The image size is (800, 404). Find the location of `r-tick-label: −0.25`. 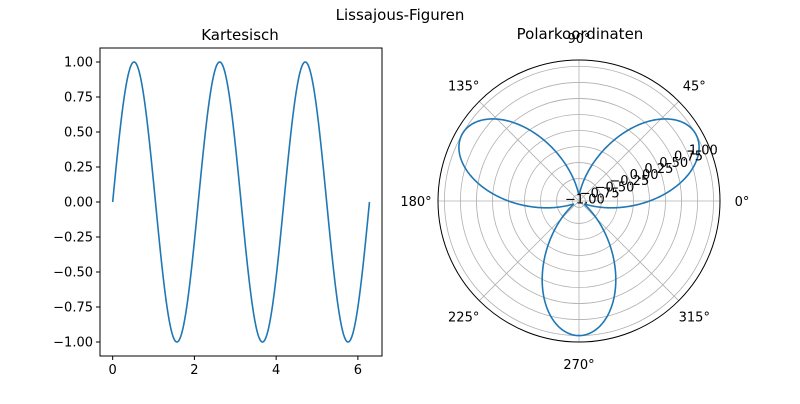

r-tick-label: −0.25 is located at coordinates (629, 181).